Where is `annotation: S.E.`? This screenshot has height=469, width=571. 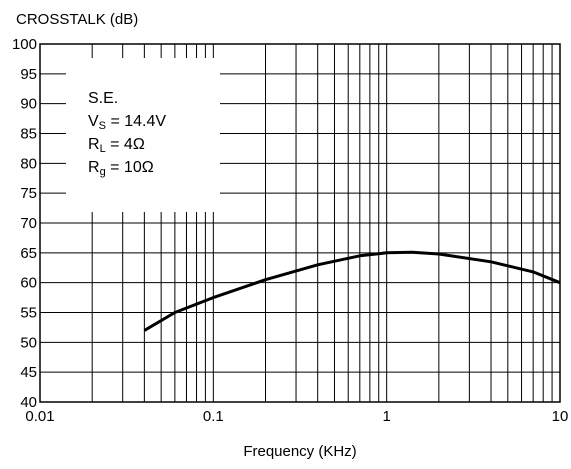 annotation: S.E. is located at coordinates (103, 98).